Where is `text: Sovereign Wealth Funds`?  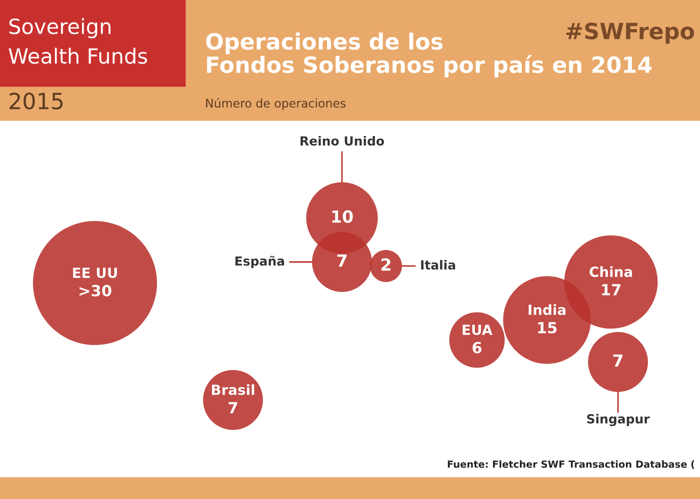
text: Sovereign Wealth Funds is located at coordinates (78, 41).